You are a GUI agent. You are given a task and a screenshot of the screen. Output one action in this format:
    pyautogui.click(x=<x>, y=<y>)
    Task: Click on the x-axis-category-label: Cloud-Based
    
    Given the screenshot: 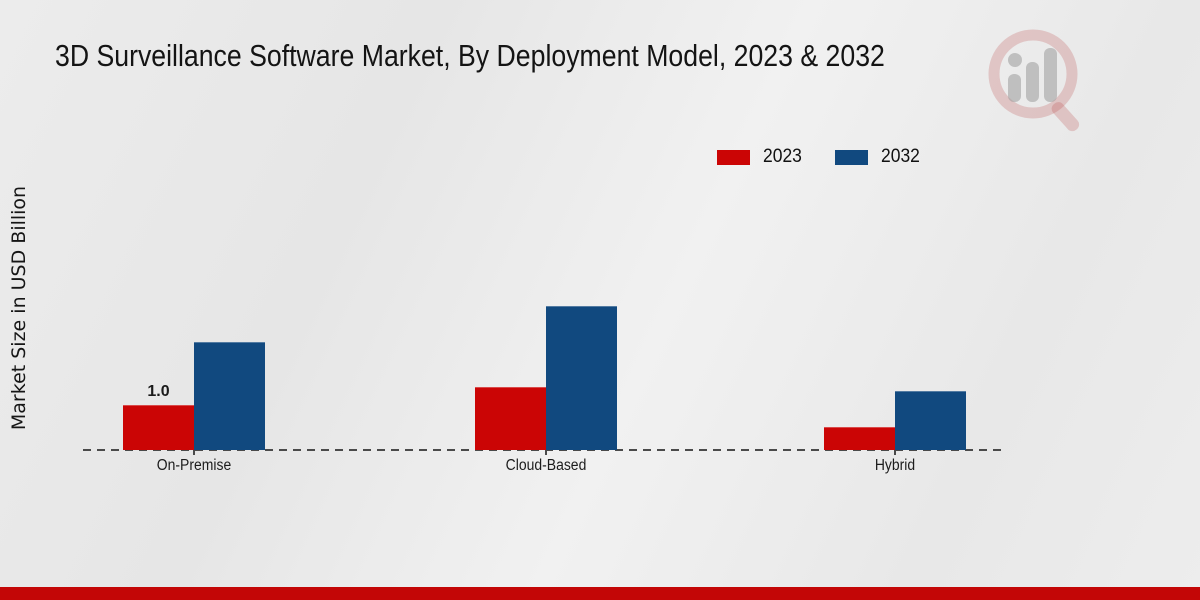 What is the action you would take?
    pyautogui.click(x=546, y=465)
    